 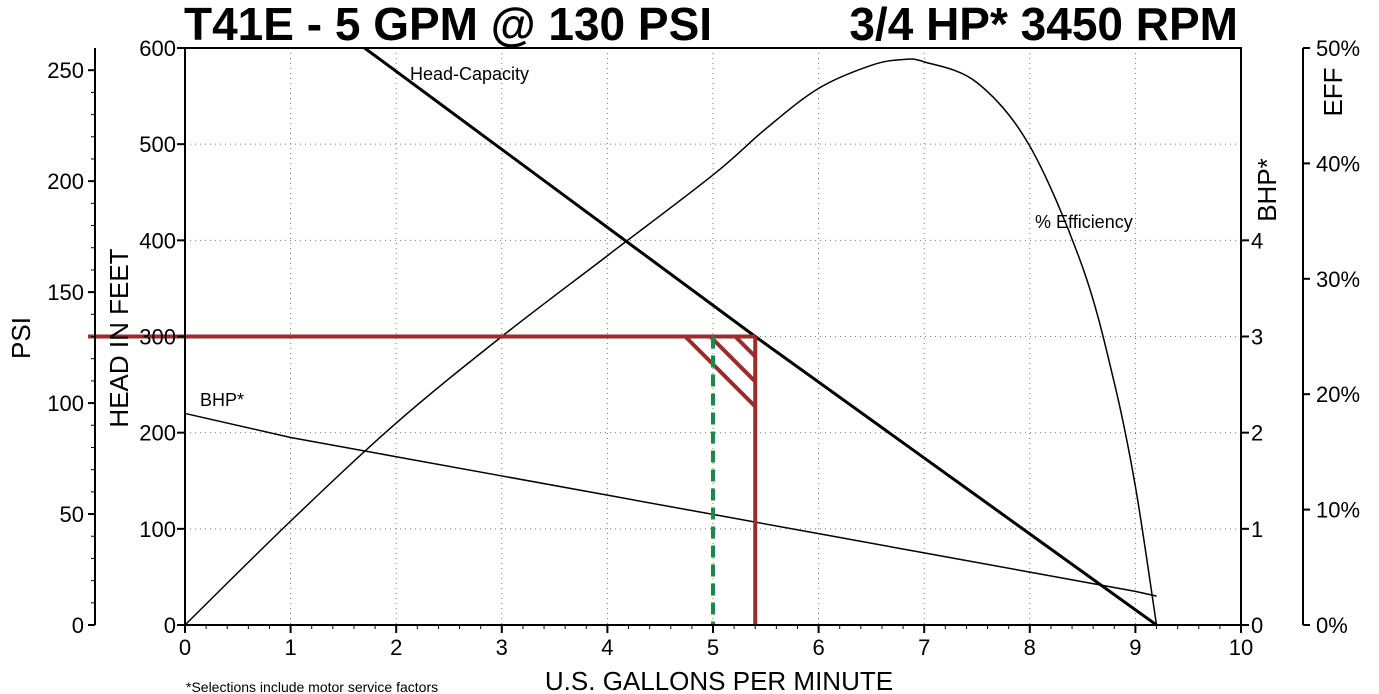 What do you see at coordinates (78, 625) in the screenshot?
I see `psi-tick-label: 0` at bounding box center [78, 625].